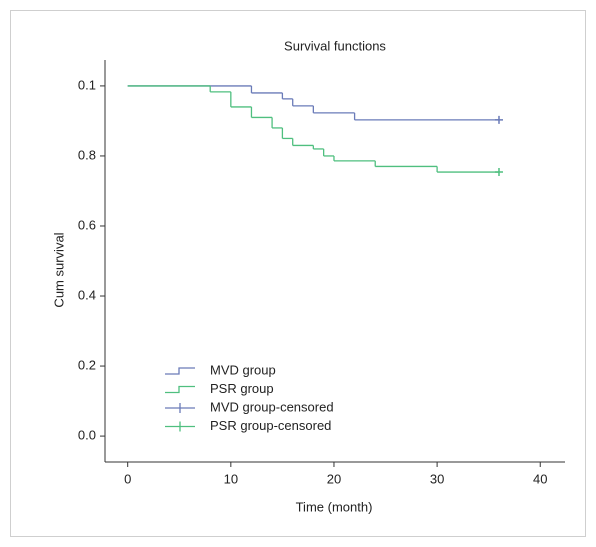  Describe the element at coordinates (127, 478) in the screenshot. I see `x-tick-label: 0` at that location.